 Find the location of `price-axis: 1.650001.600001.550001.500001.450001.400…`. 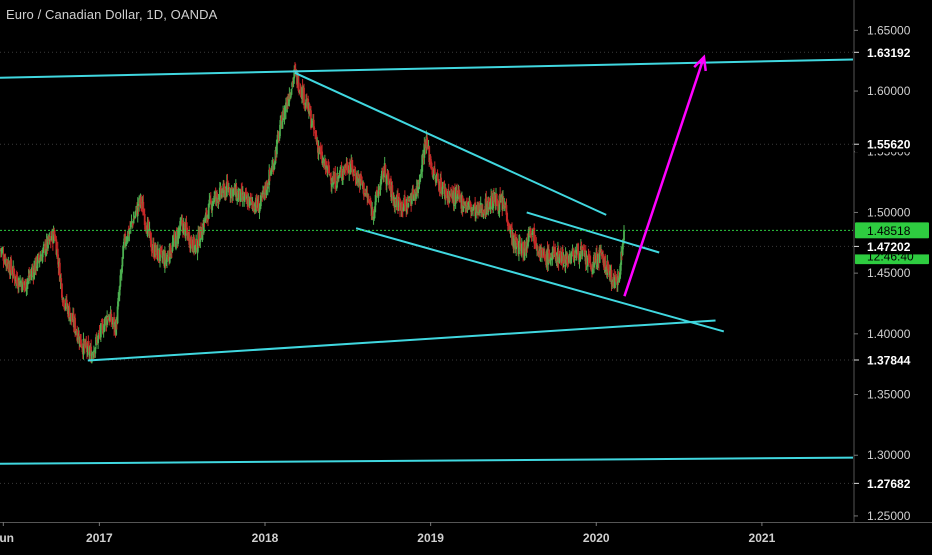

price-axis: 1.650001.600001.550001.500001.450001.400… is located at coordinates (891, 273).